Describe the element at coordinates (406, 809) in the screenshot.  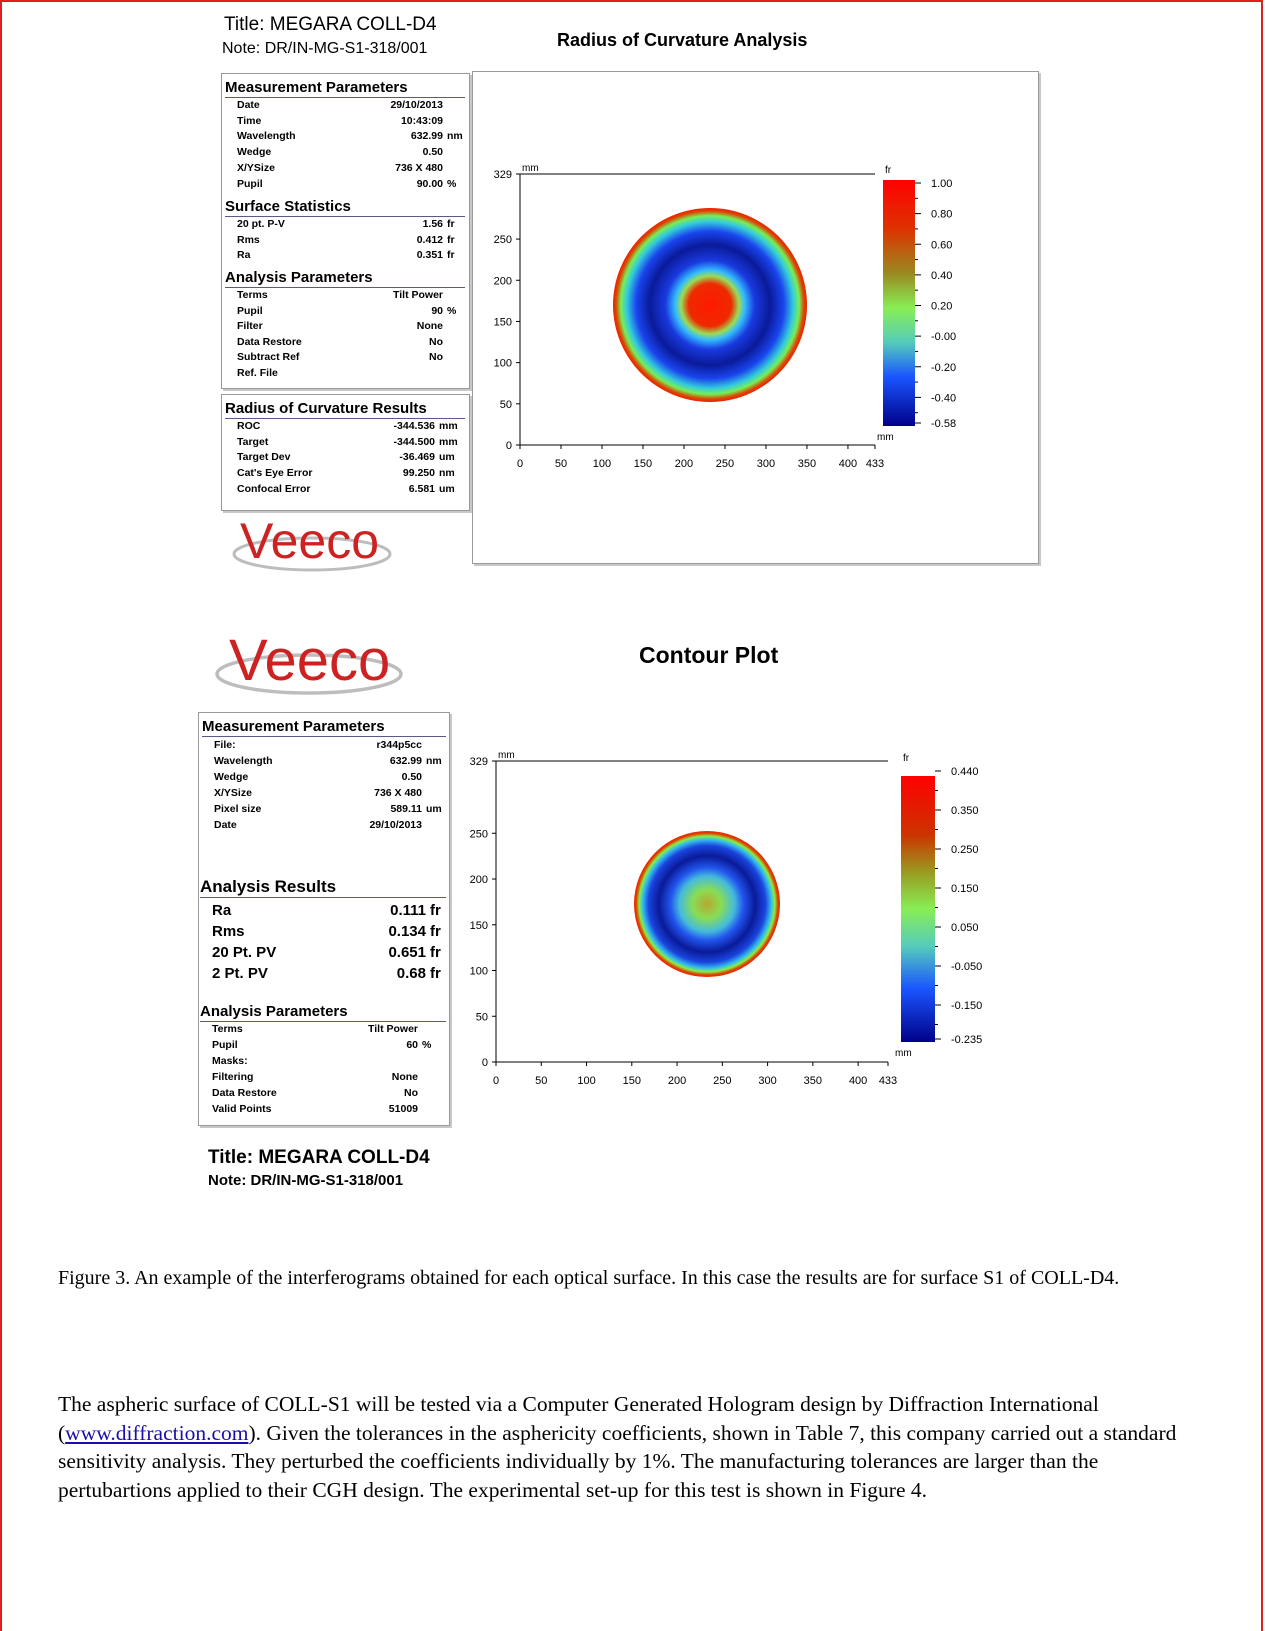
I see `param-value: 589.11` at that location.